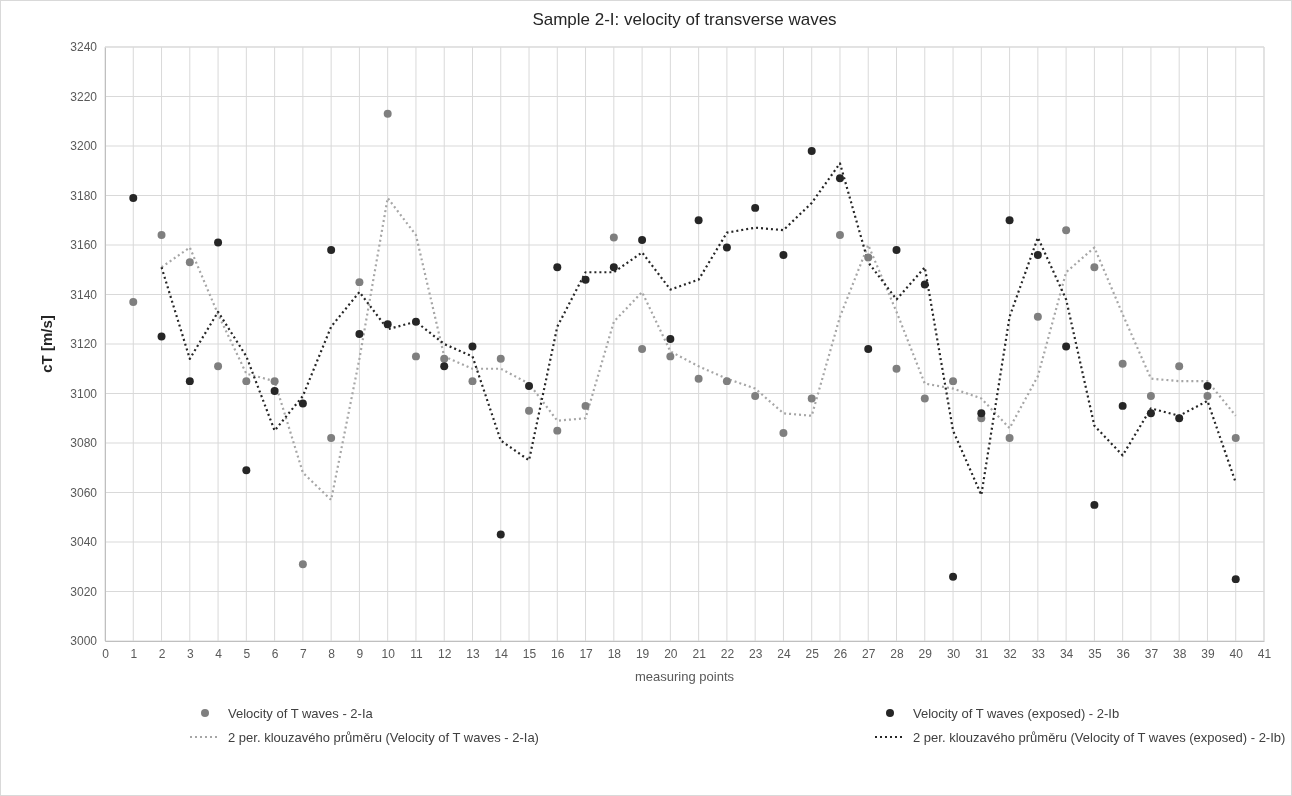 The width and height of the screenshot is (1292, 796). I want to click on y-tick-label: 3220, so click(84, 96).